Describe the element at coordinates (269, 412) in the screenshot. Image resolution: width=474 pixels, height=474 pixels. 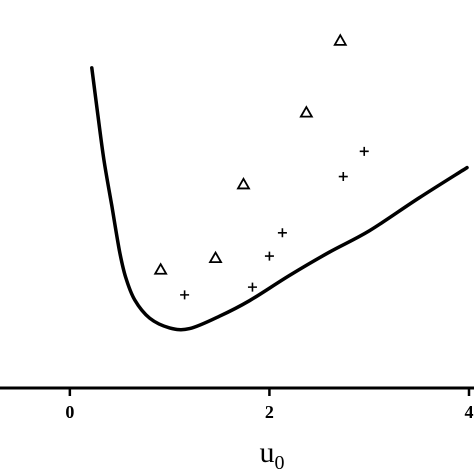
I see `x-tick-label-1: 2` at that location.